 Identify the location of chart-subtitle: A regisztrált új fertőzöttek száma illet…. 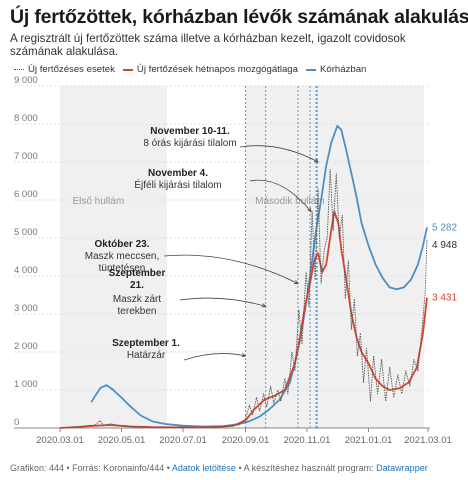
(208, 45).